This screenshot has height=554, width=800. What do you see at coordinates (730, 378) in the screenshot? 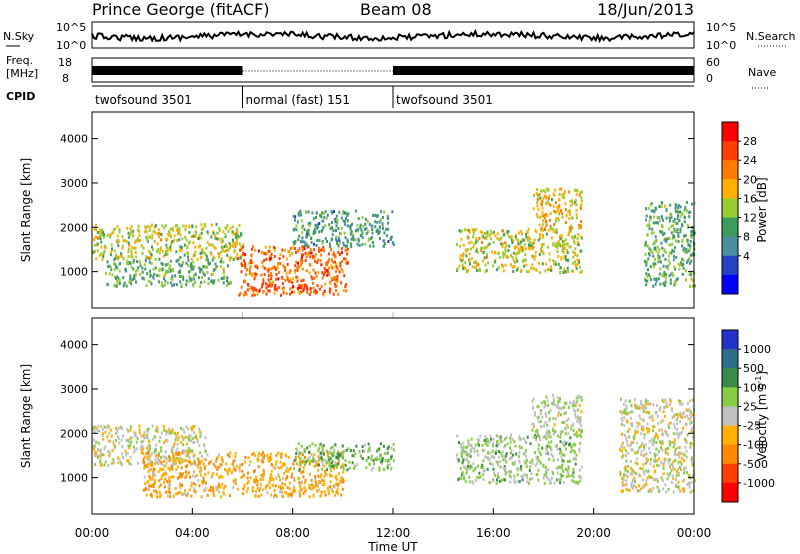
I see `colorbar-swatch` at bounding box center [730, 378].